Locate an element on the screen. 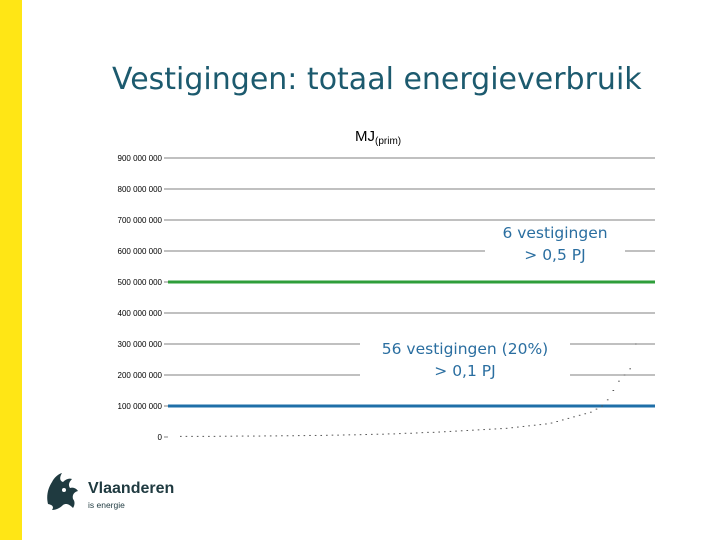  annotation-top-line2: > 0,5 PJ is located at coordinates (555, 255).